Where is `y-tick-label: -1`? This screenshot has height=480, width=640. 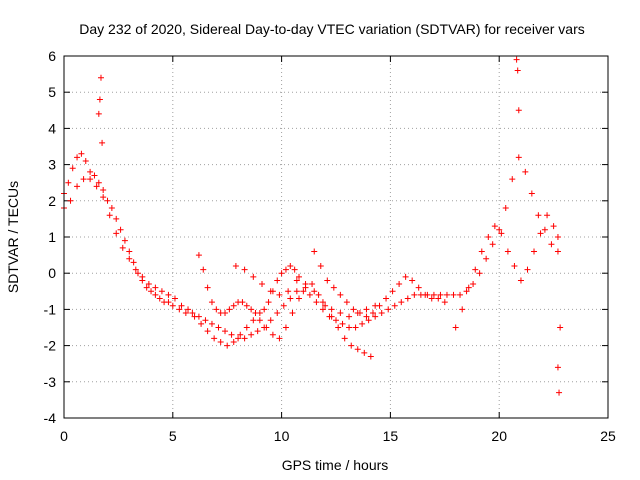
y-tick-label: -1 is located at coordinates (50, 309).